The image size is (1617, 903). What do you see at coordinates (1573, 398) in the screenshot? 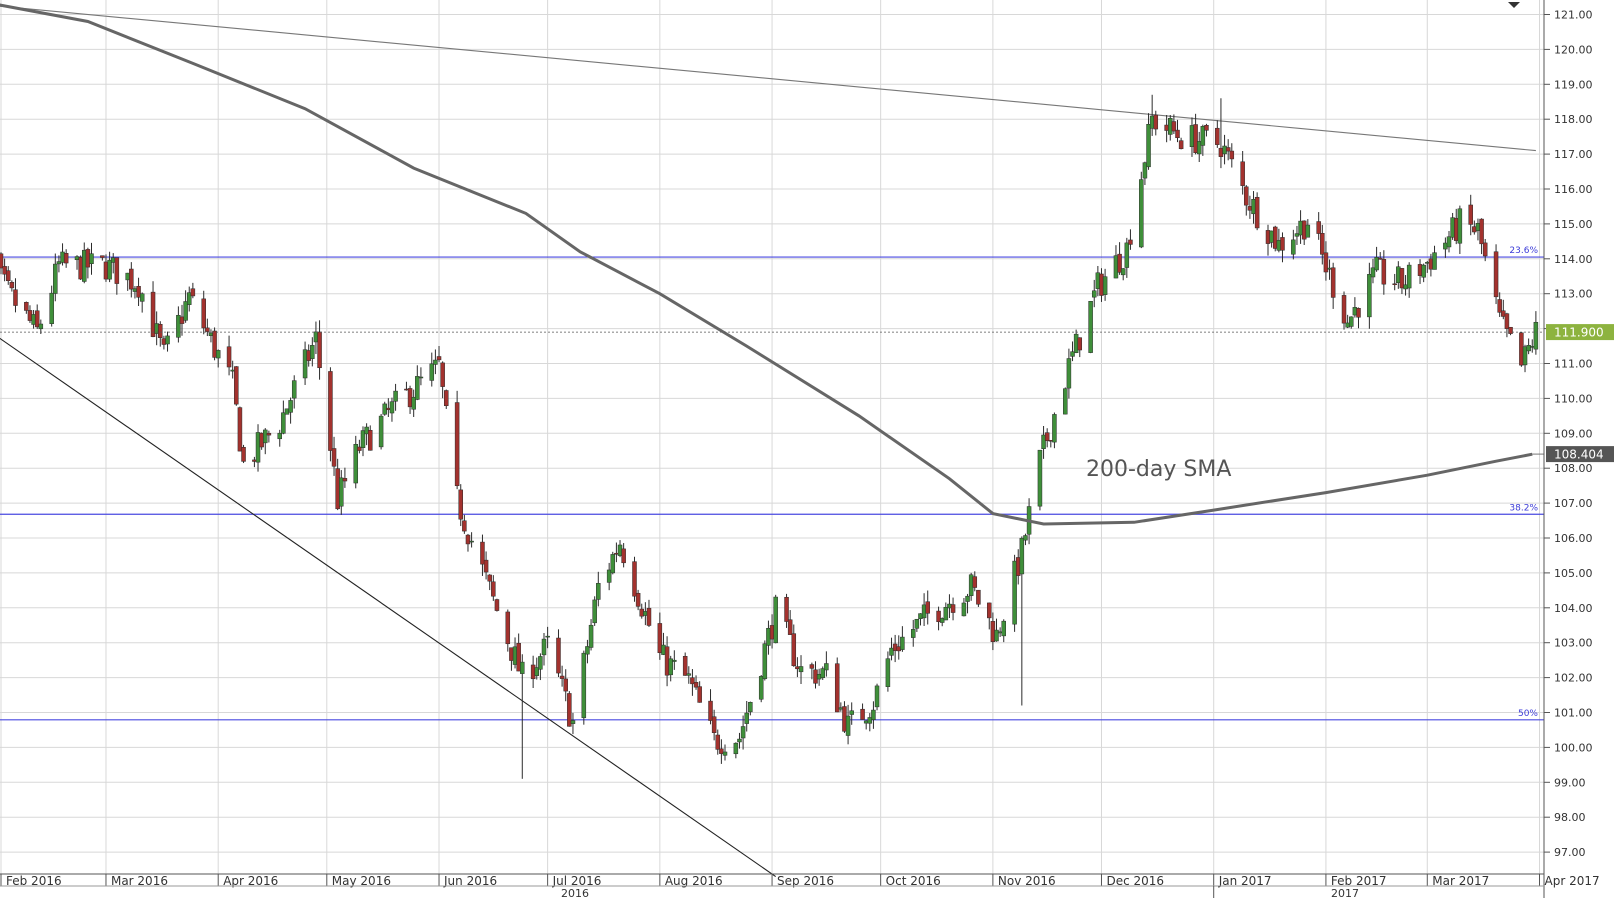
I see `y-tick-label: 110.00` at bounding box center [1573, 398].